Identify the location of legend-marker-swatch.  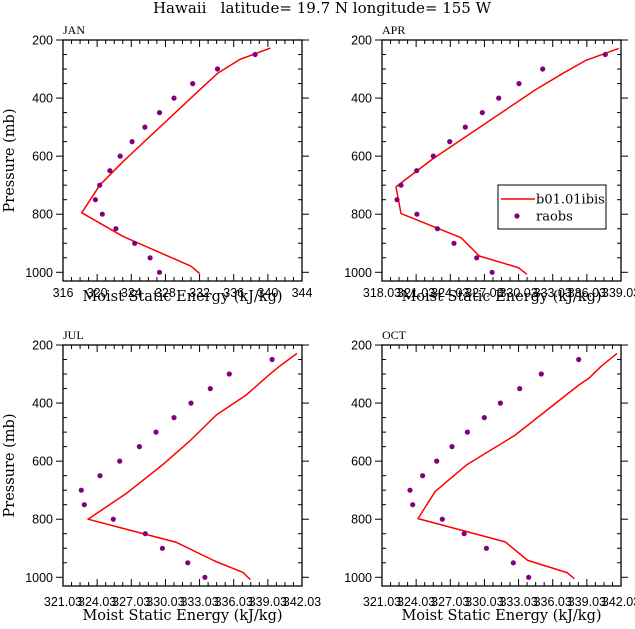
(517, 216).